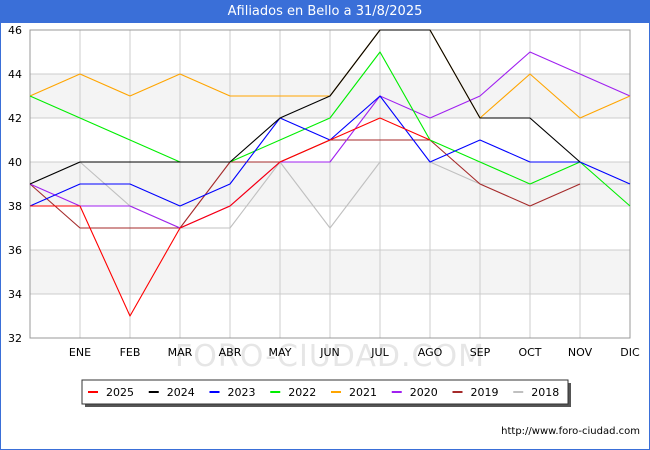  I want to click on legend-label-2021: 2021, so click(363, 392).